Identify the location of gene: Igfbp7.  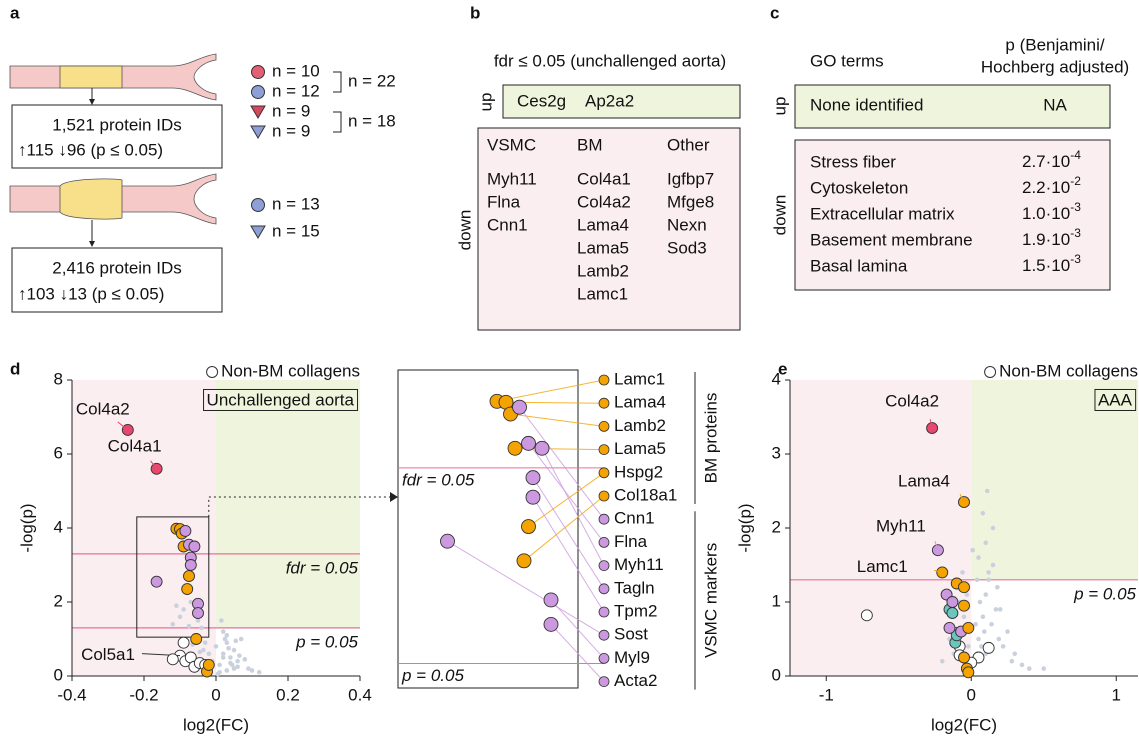
(690, 178).